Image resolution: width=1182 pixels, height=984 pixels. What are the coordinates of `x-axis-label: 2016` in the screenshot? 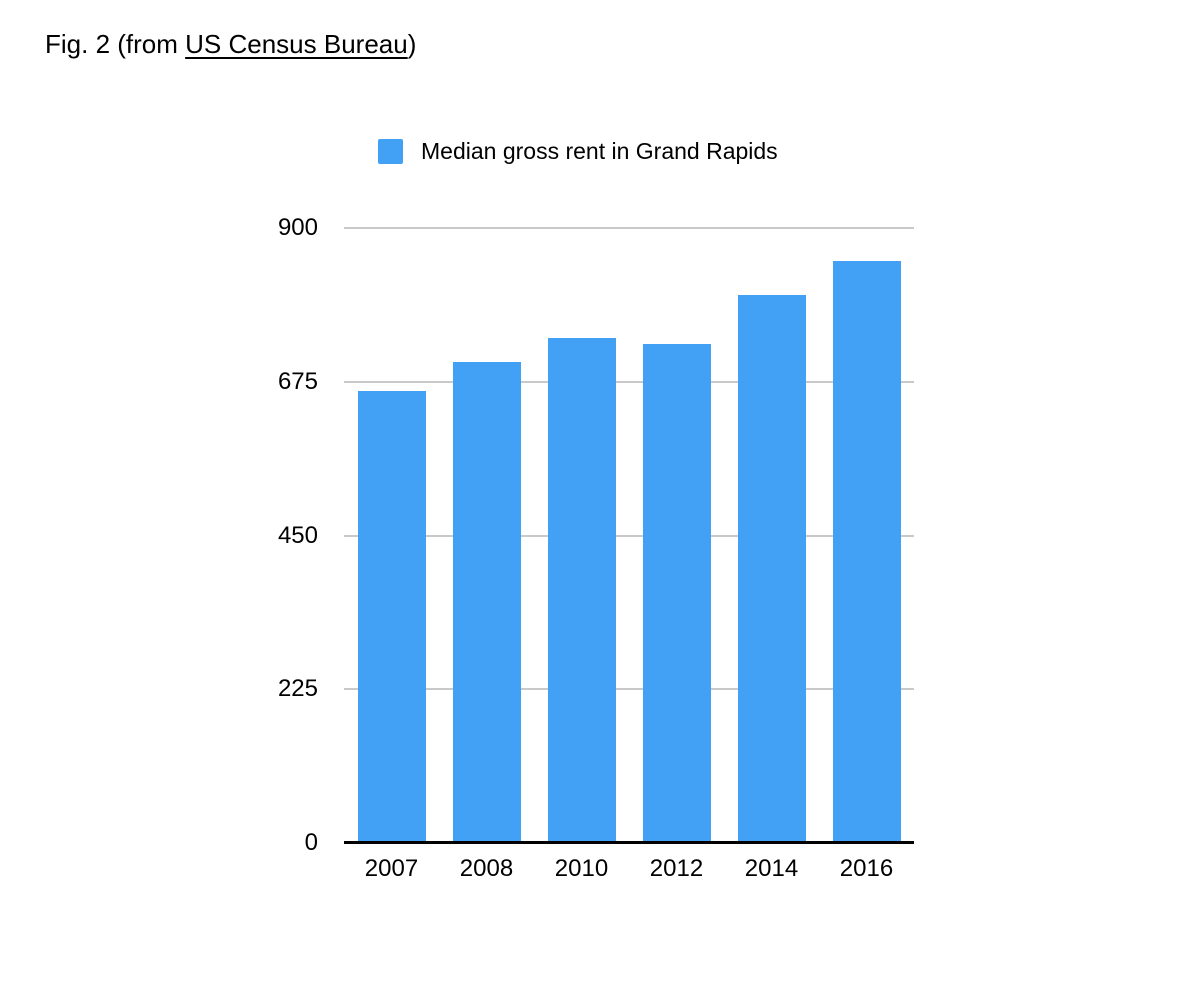 It's located at (866, 868).